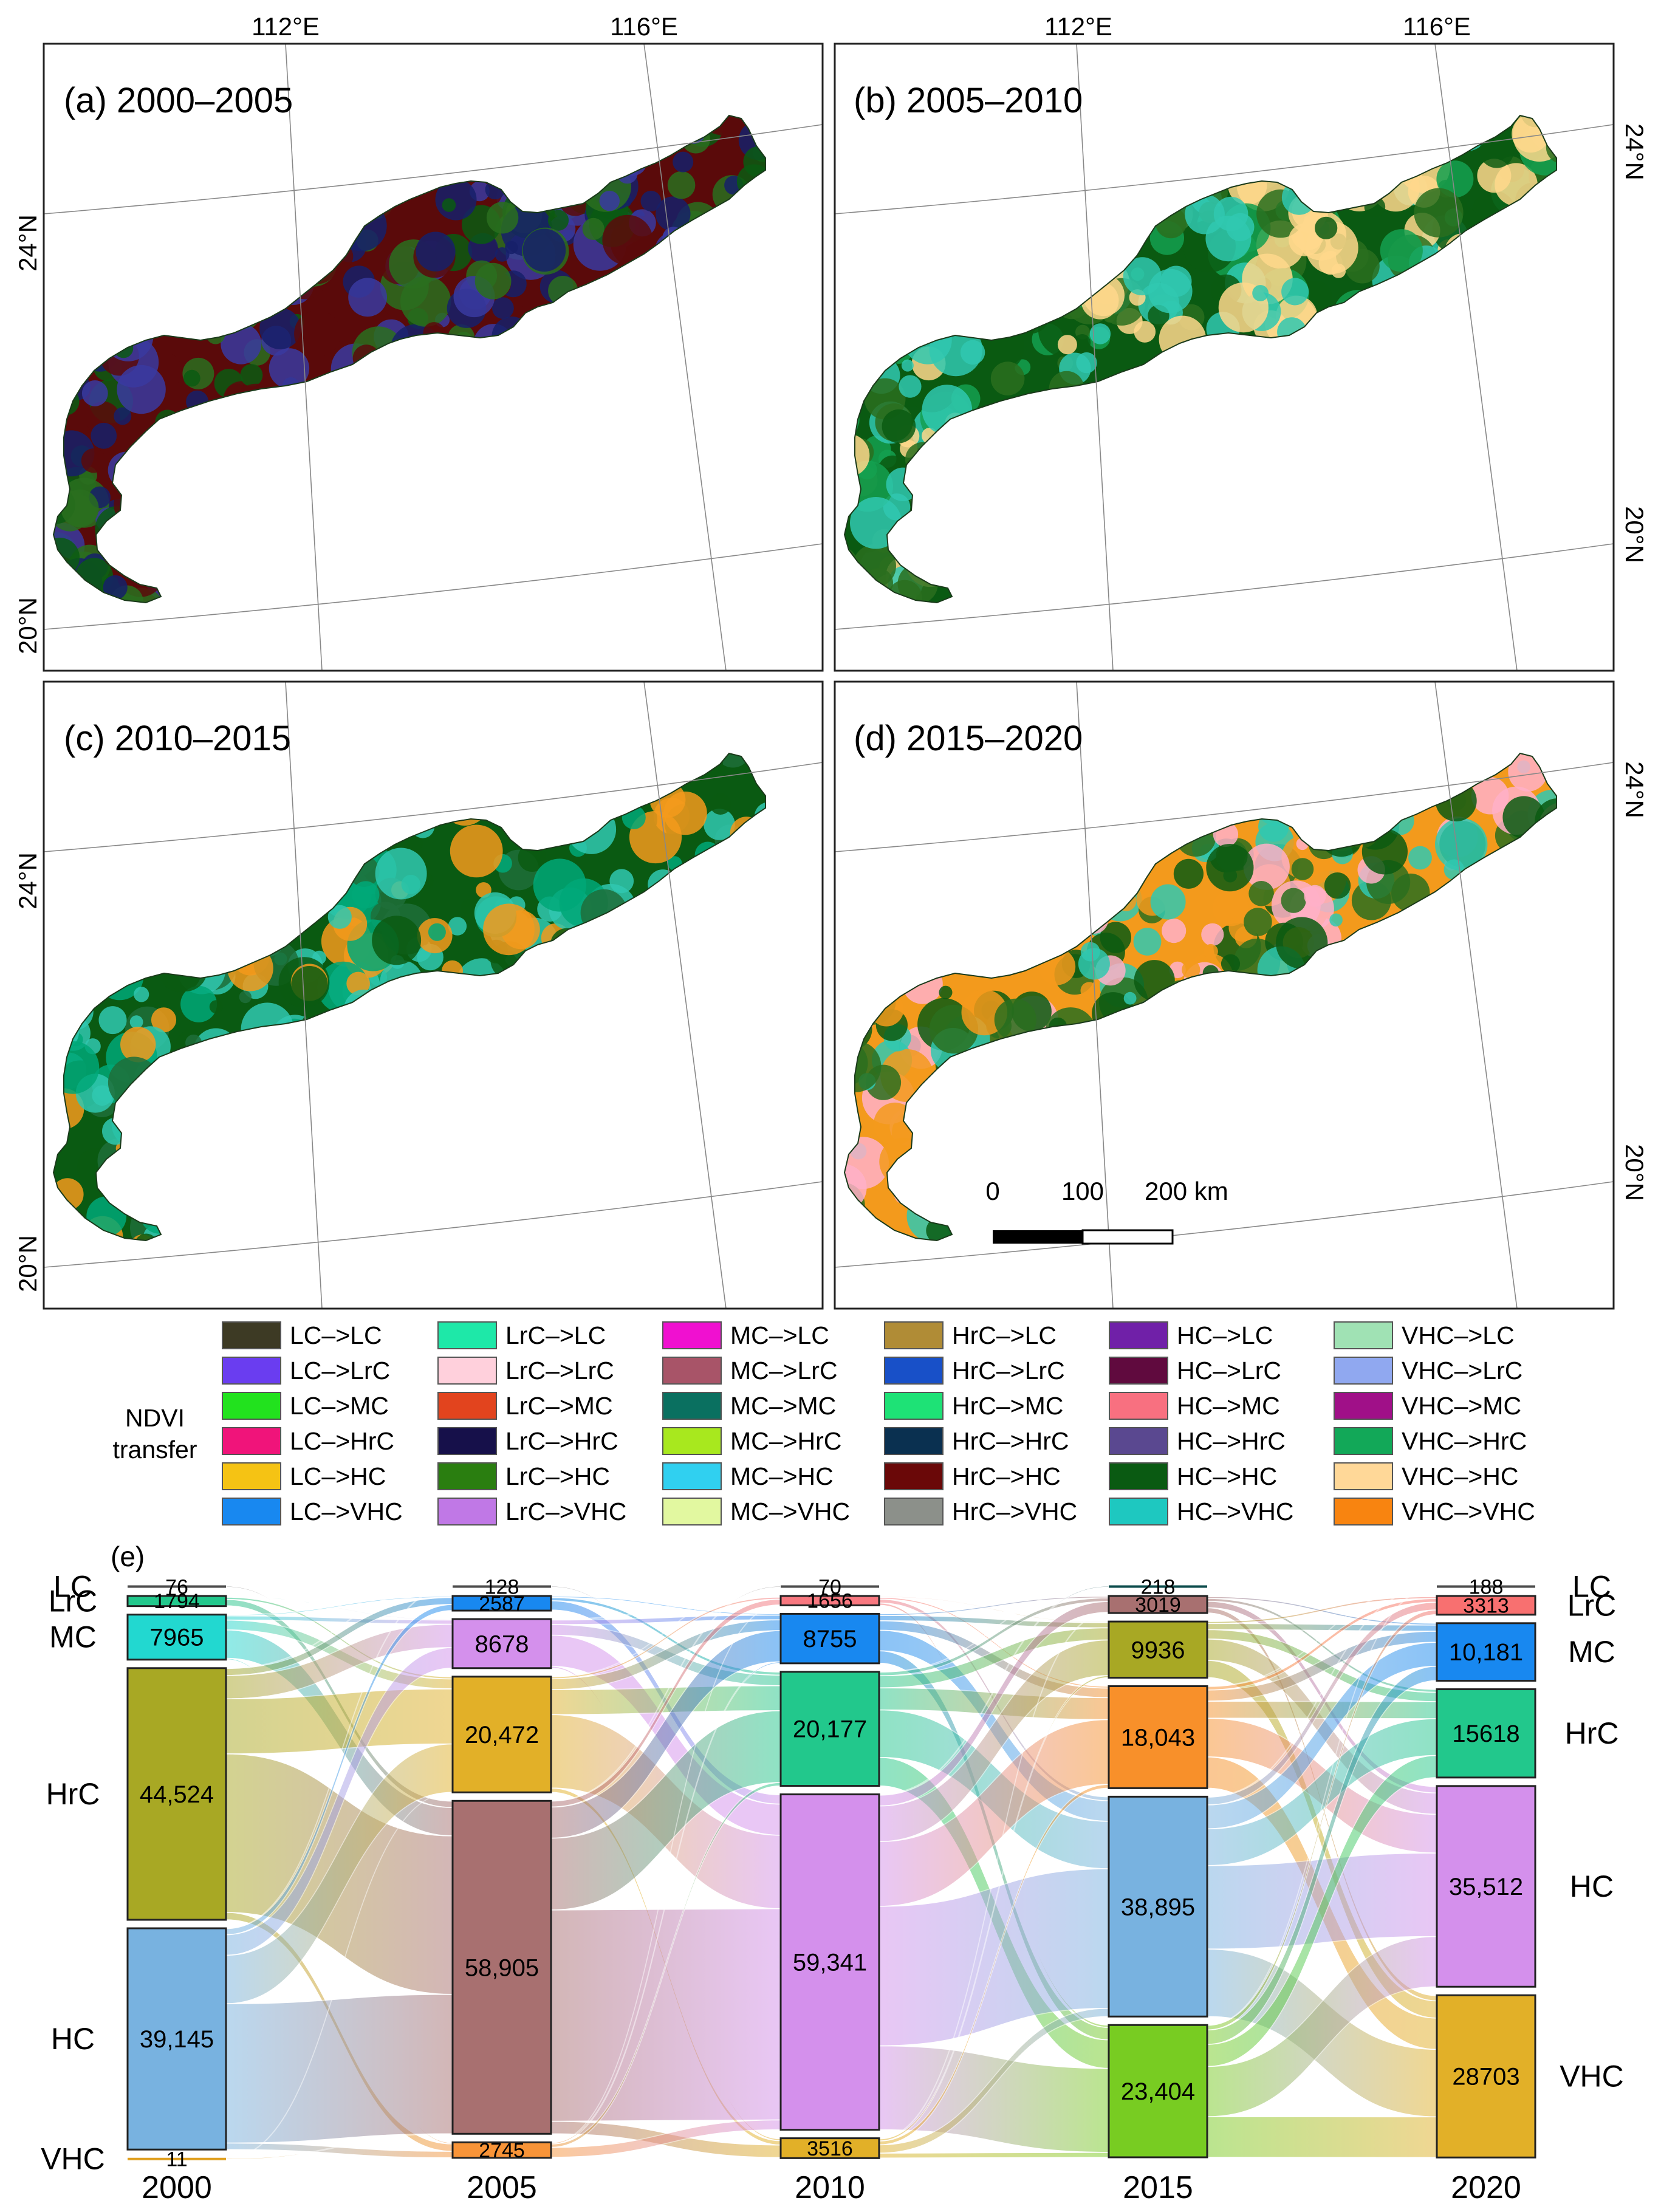  Describe the element at coordinates (72, 1587) in the screenshot. I see `sankey-class-label-left: LC` at that location.